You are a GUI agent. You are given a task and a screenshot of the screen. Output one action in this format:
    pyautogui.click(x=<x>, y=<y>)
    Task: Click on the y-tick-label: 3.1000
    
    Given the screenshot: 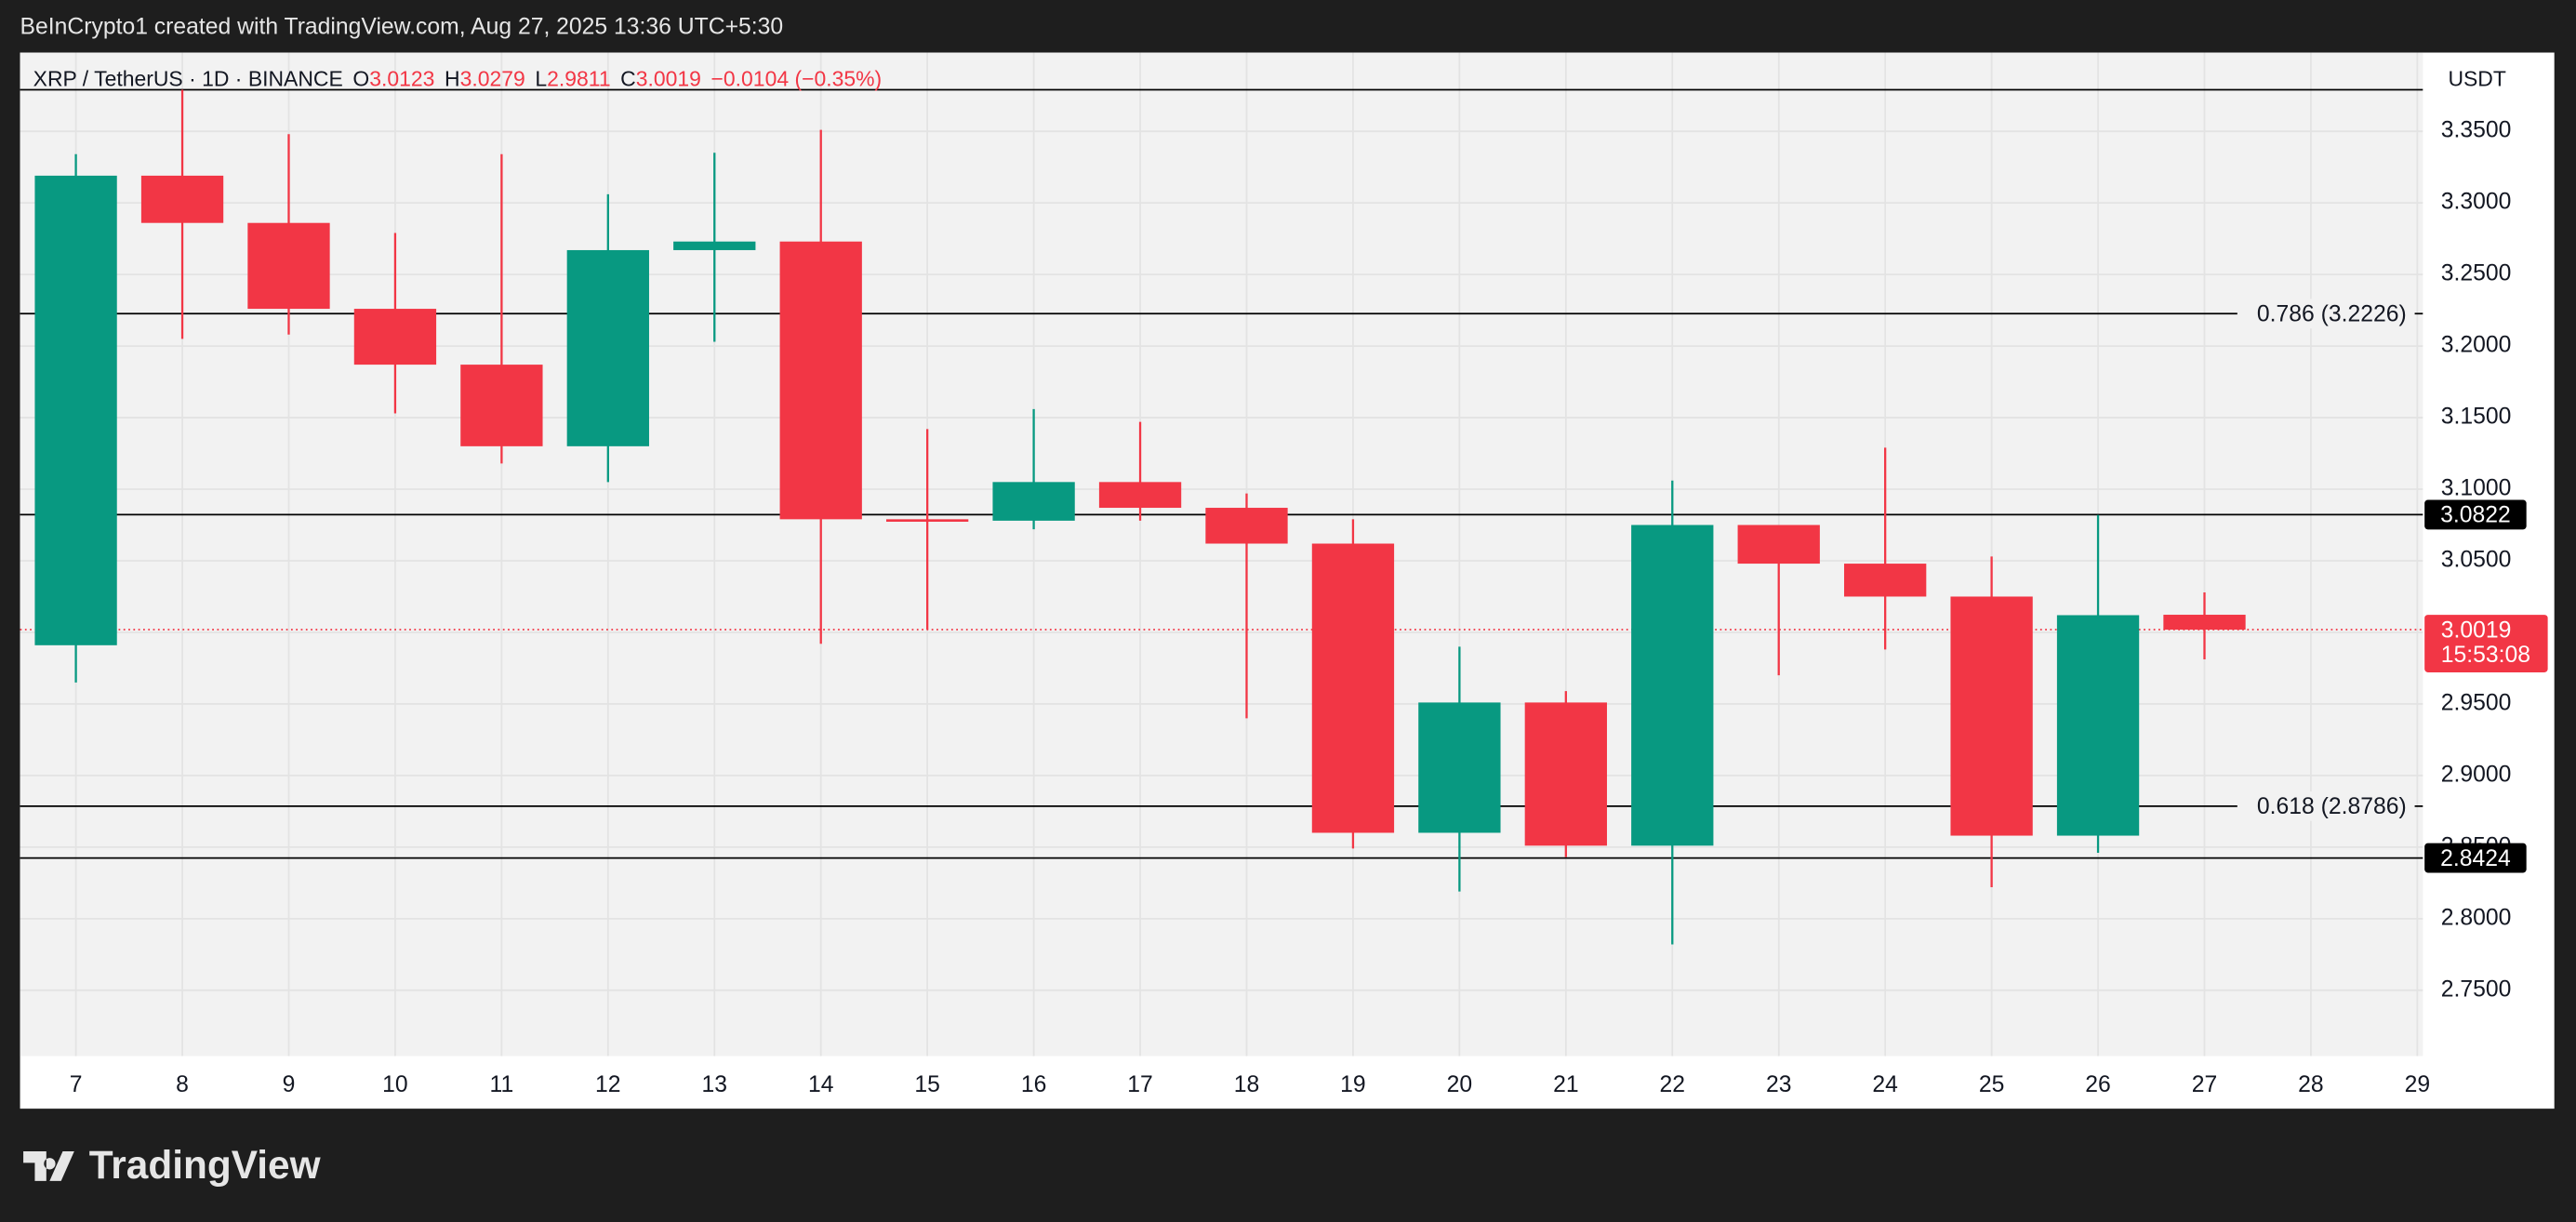 What is the action you would take?
    pyautogui.click(x=2476, y=489)
    